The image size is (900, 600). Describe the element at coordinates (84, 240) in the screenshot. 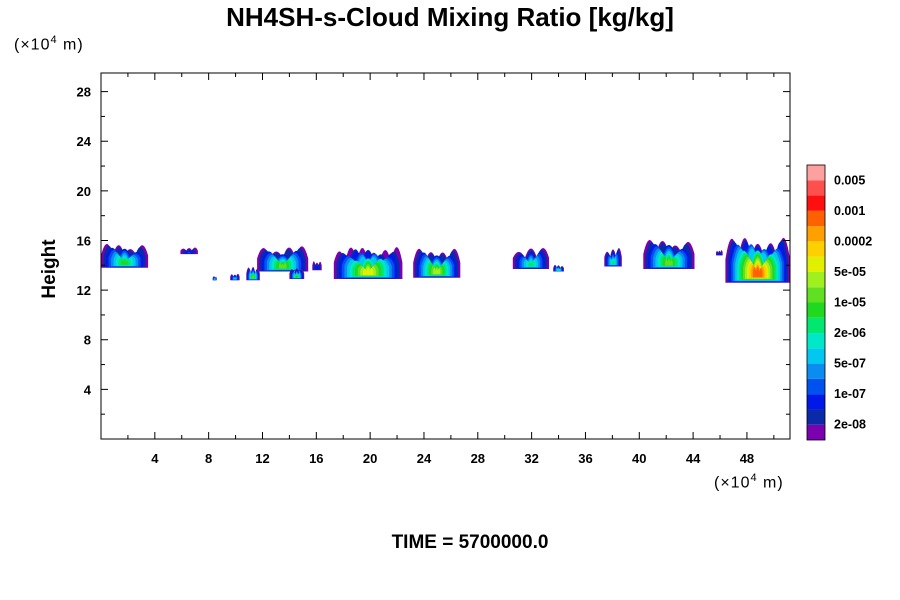

I see `y-tick-label: 16` at that location.